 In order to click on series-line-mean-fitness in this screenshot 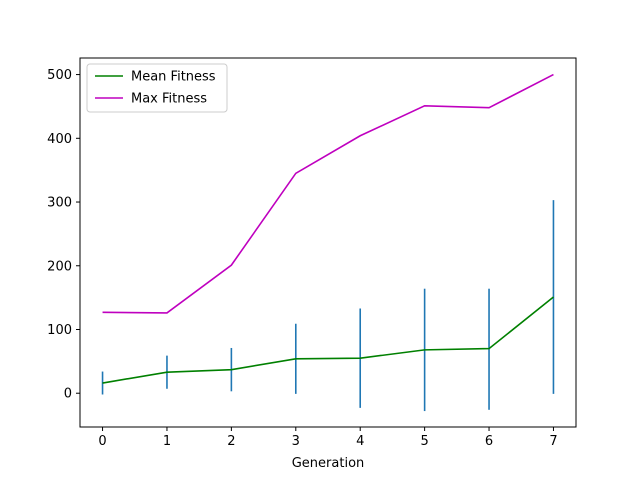, I will do `click(328, 340)`.